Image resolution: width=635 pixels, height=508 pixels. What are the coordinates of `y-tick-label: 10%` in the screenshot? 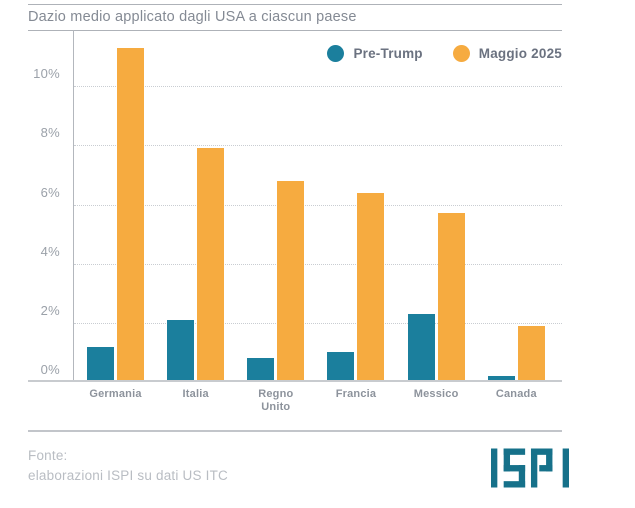 It's located at (46, 74).